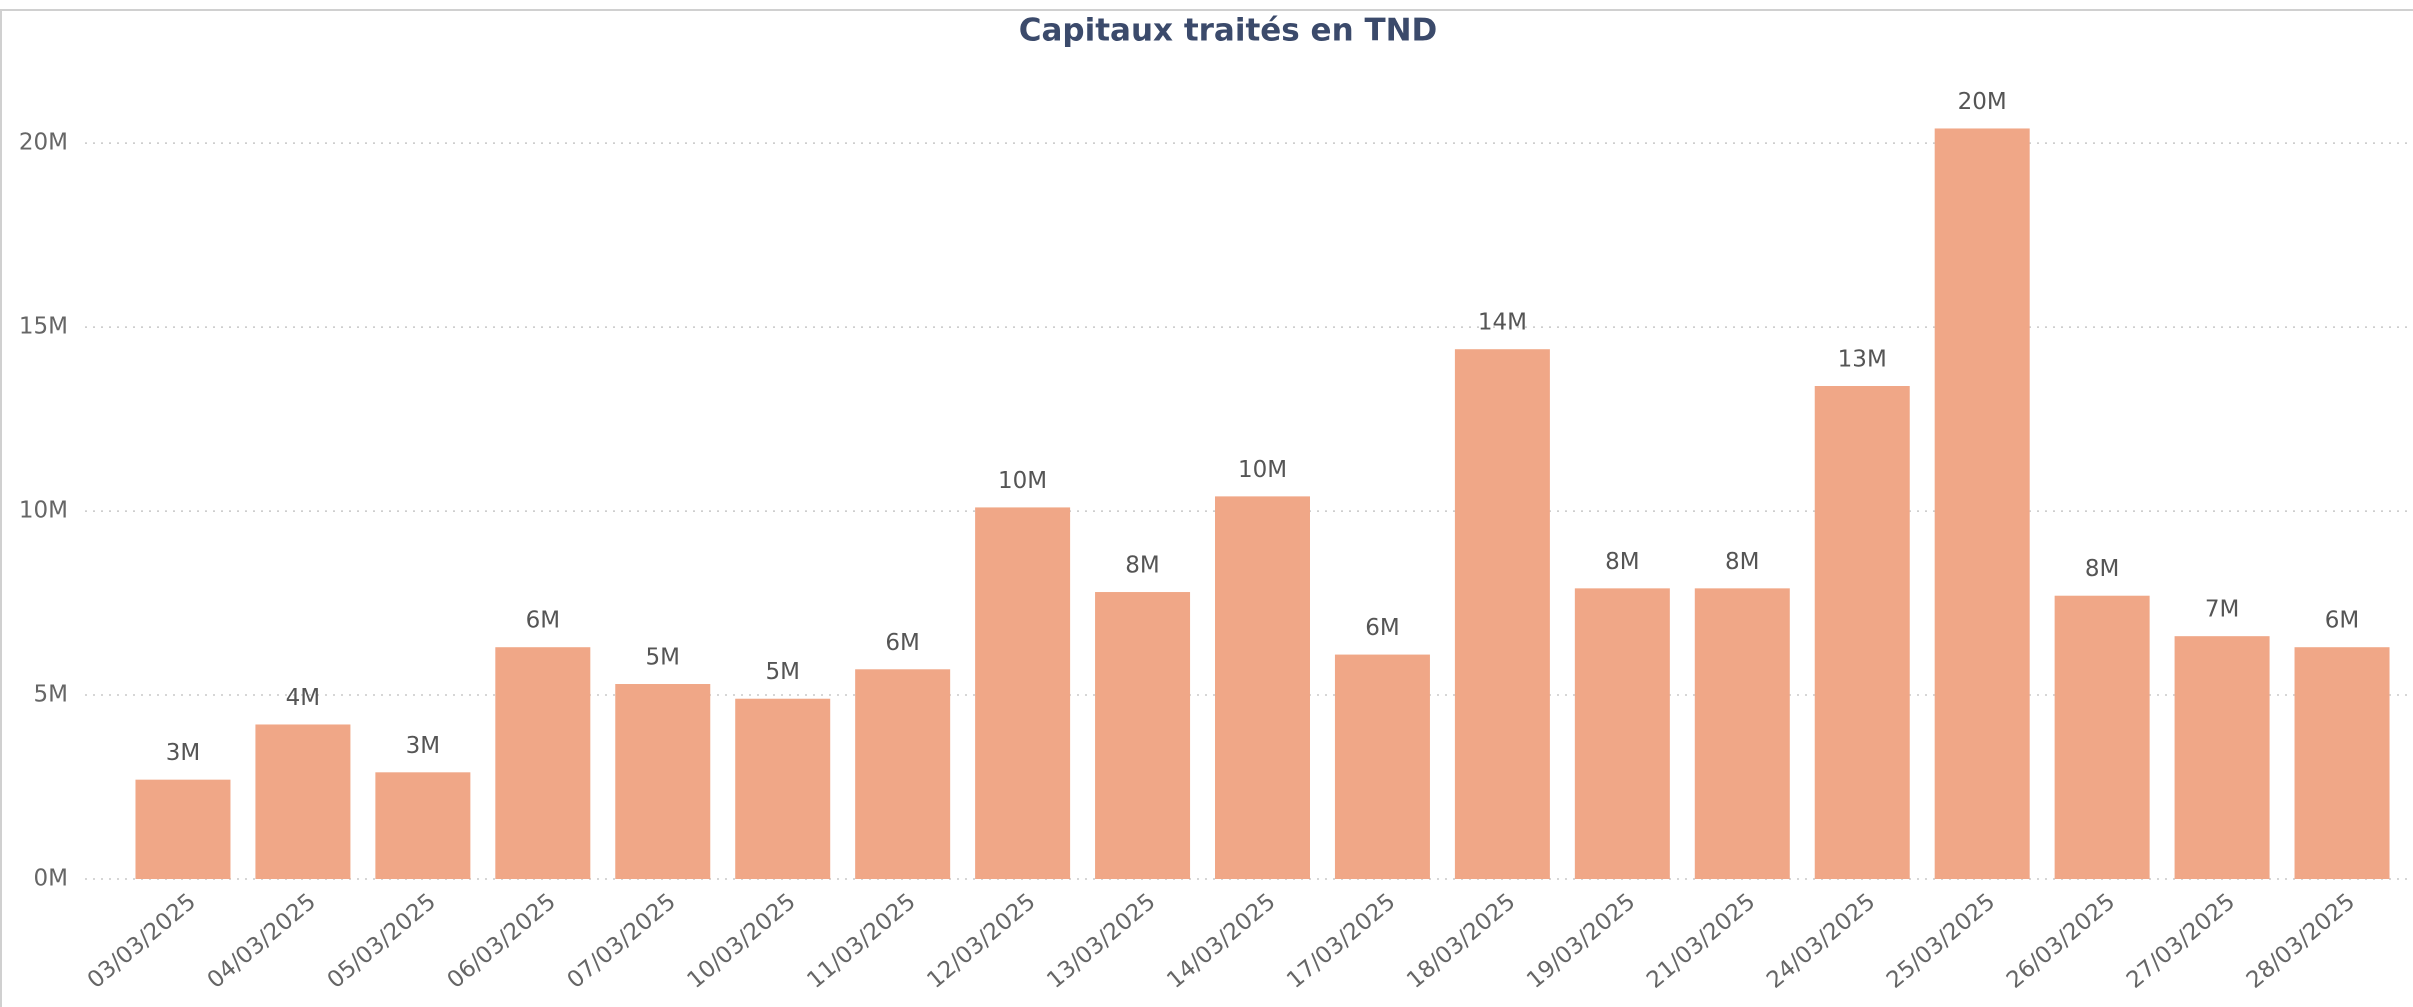  What do you see at coordinates (2222, 610) in the screenshot?
I see `data-label: 7M` at bounding box center [2222, 610].